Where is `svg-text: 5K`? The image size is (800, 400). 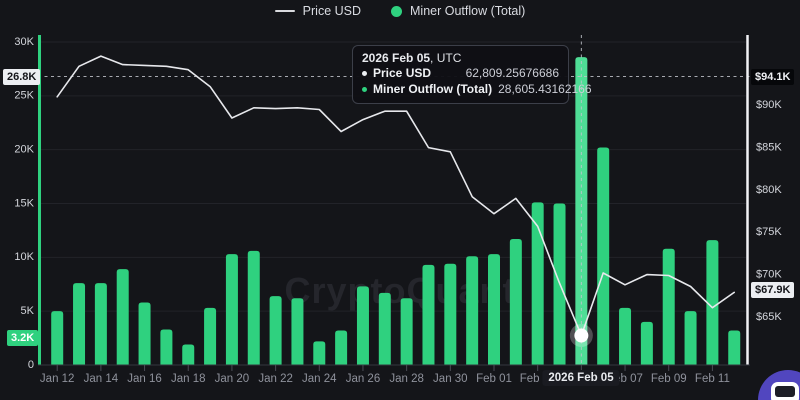
svg-text: 5K is located at coordinates (28, 311).